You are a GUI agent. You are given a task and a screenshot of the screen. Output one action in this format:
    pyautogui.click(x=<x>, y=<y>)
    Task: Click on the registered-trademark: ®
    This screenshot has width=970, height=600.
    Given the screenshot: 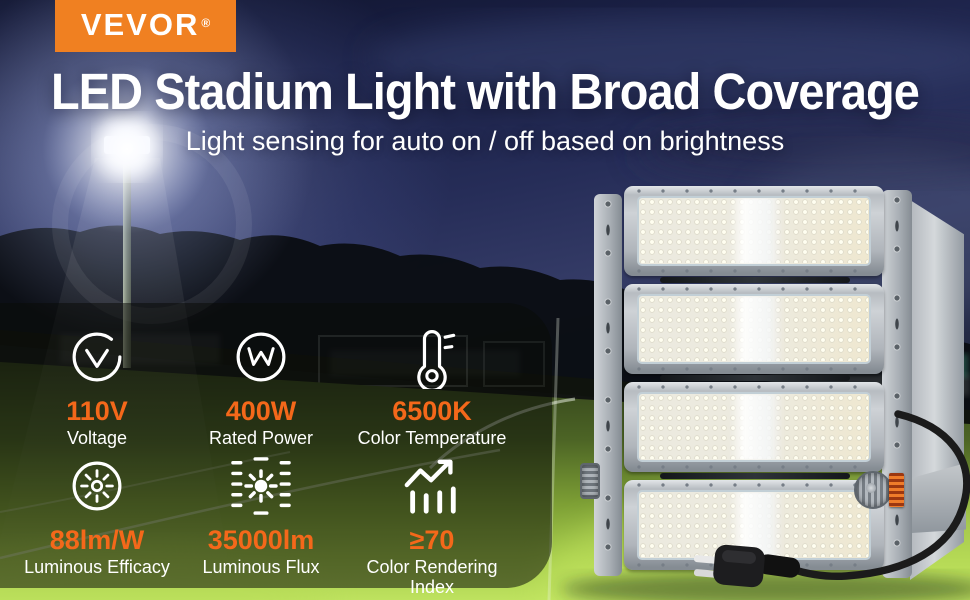 What is the action you would take?
    pyautogui.click(x=206, y=23)
    